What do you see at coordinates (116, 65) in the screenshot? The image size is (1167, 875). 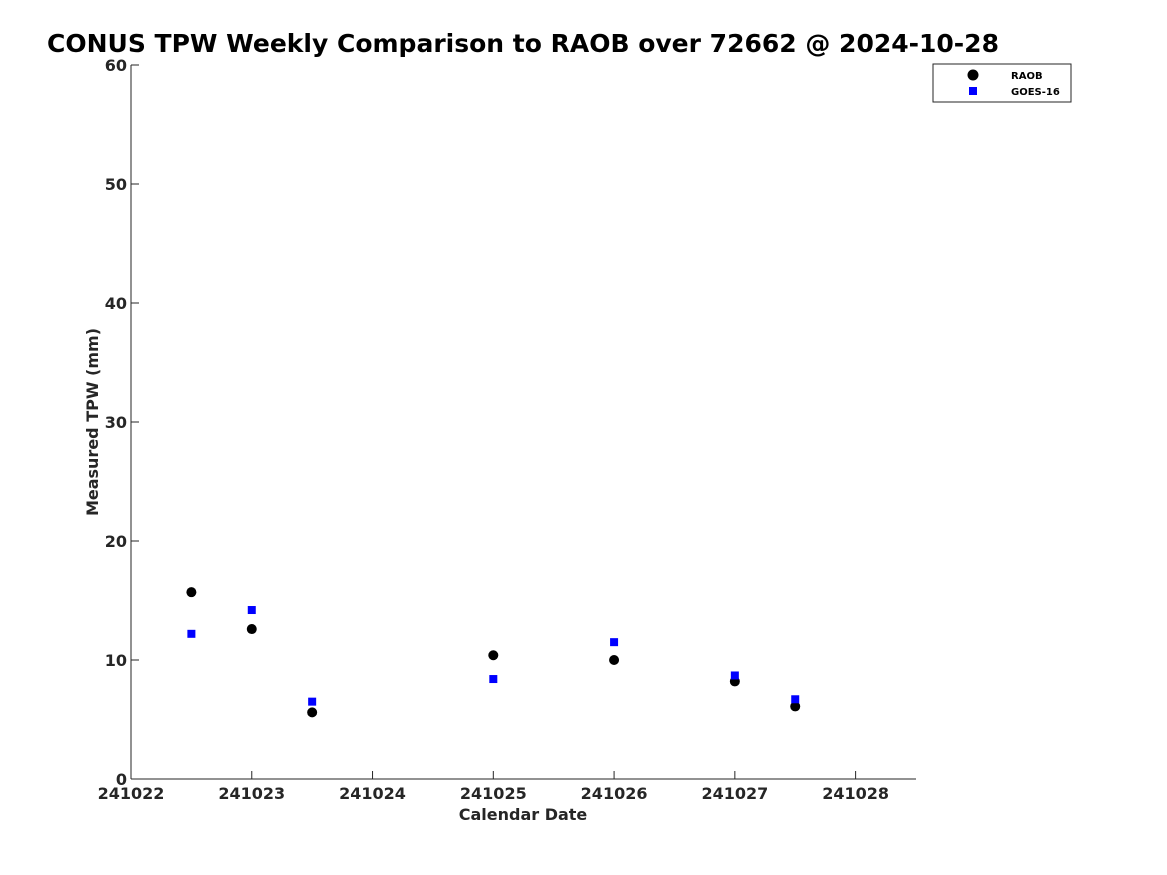 I see `y-tick-label: 60` at bounding box center [116, 65].